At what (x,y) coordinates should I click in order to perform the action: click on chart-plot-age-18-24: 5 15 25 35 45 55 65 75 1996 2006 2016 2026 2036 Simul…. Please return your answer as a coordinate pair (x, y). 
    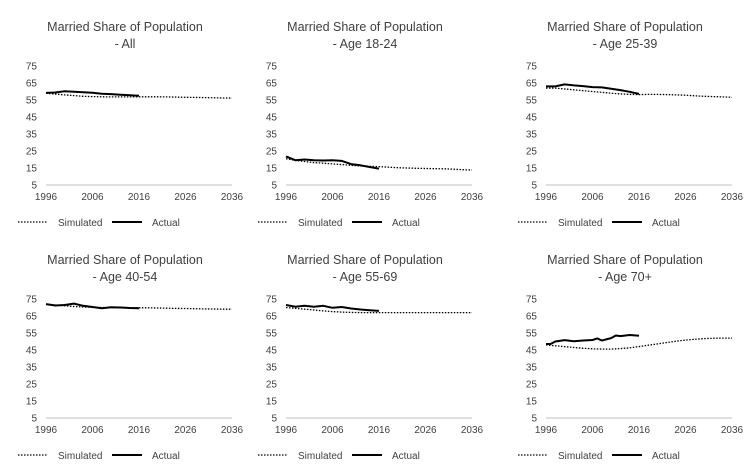
    Looking at the image, I should click on (371, 145).